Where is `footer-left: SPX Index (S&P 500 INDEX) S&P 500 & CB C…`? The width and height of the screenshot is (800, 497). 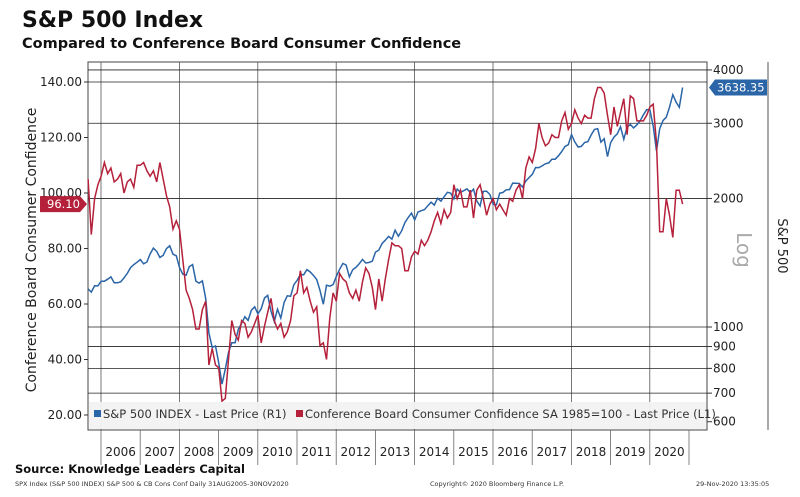
footer-left: SPX Index (S&P 500 INDEX) S&P 500 & CB C… is located at coordinates (152, 484).